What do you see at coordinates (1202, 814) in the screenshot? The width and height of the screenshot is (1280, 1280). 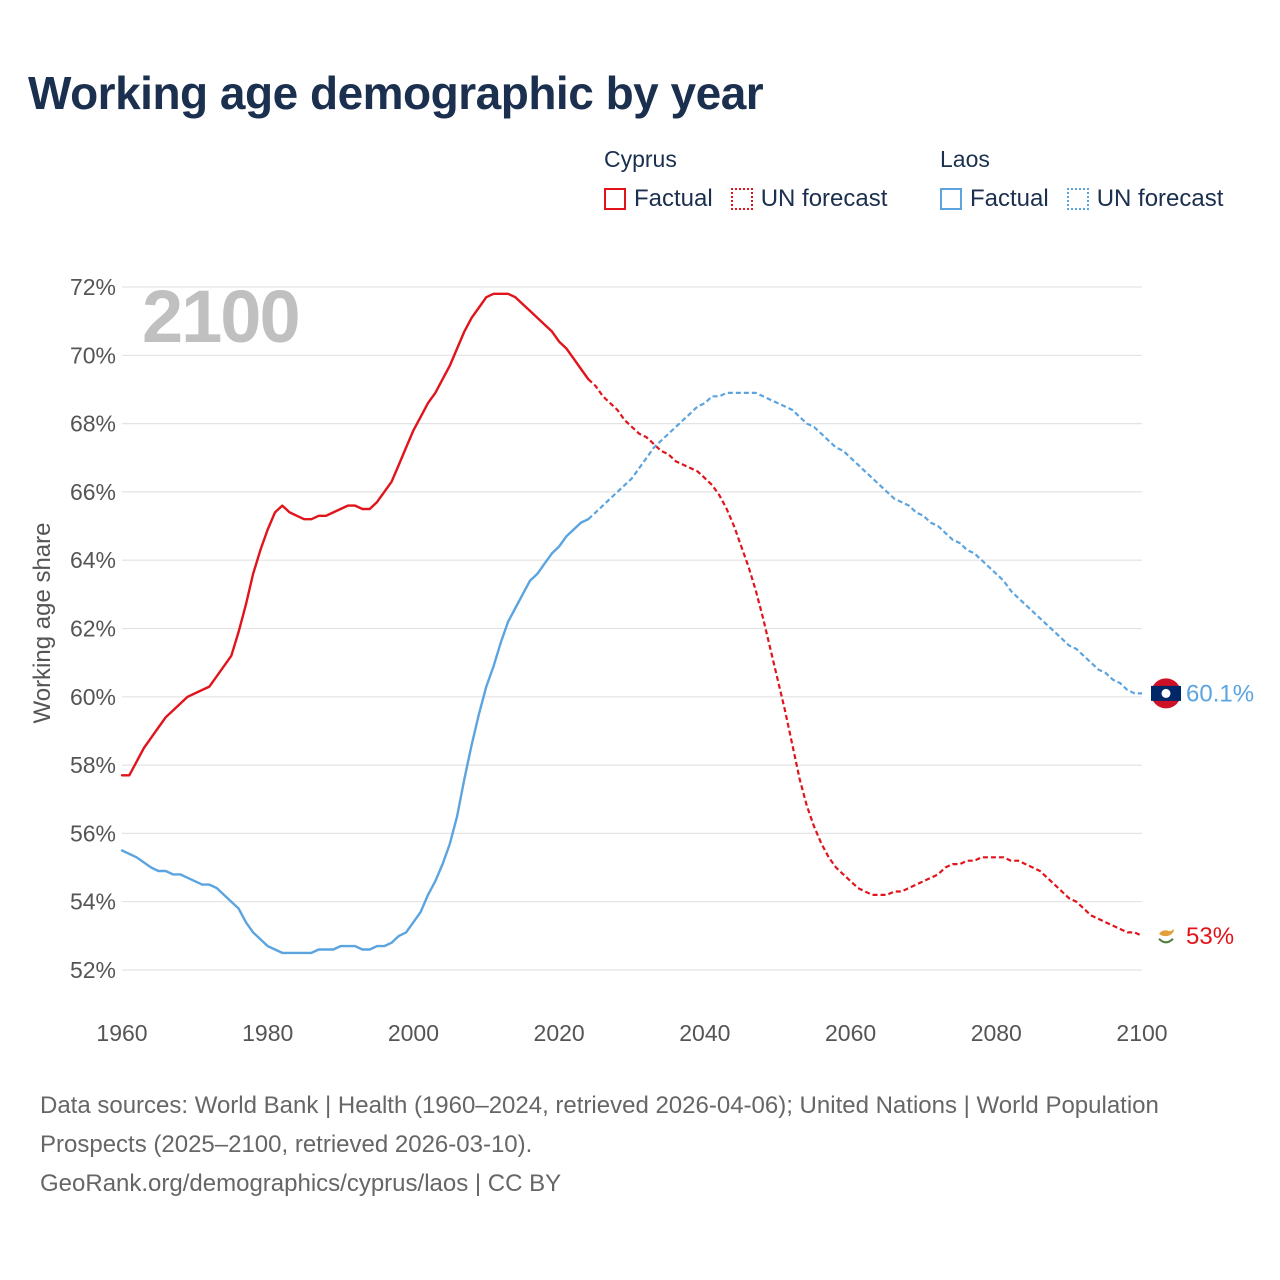 I see `end-markers: 53% 60.1%` at bounding box center [1202, 814].